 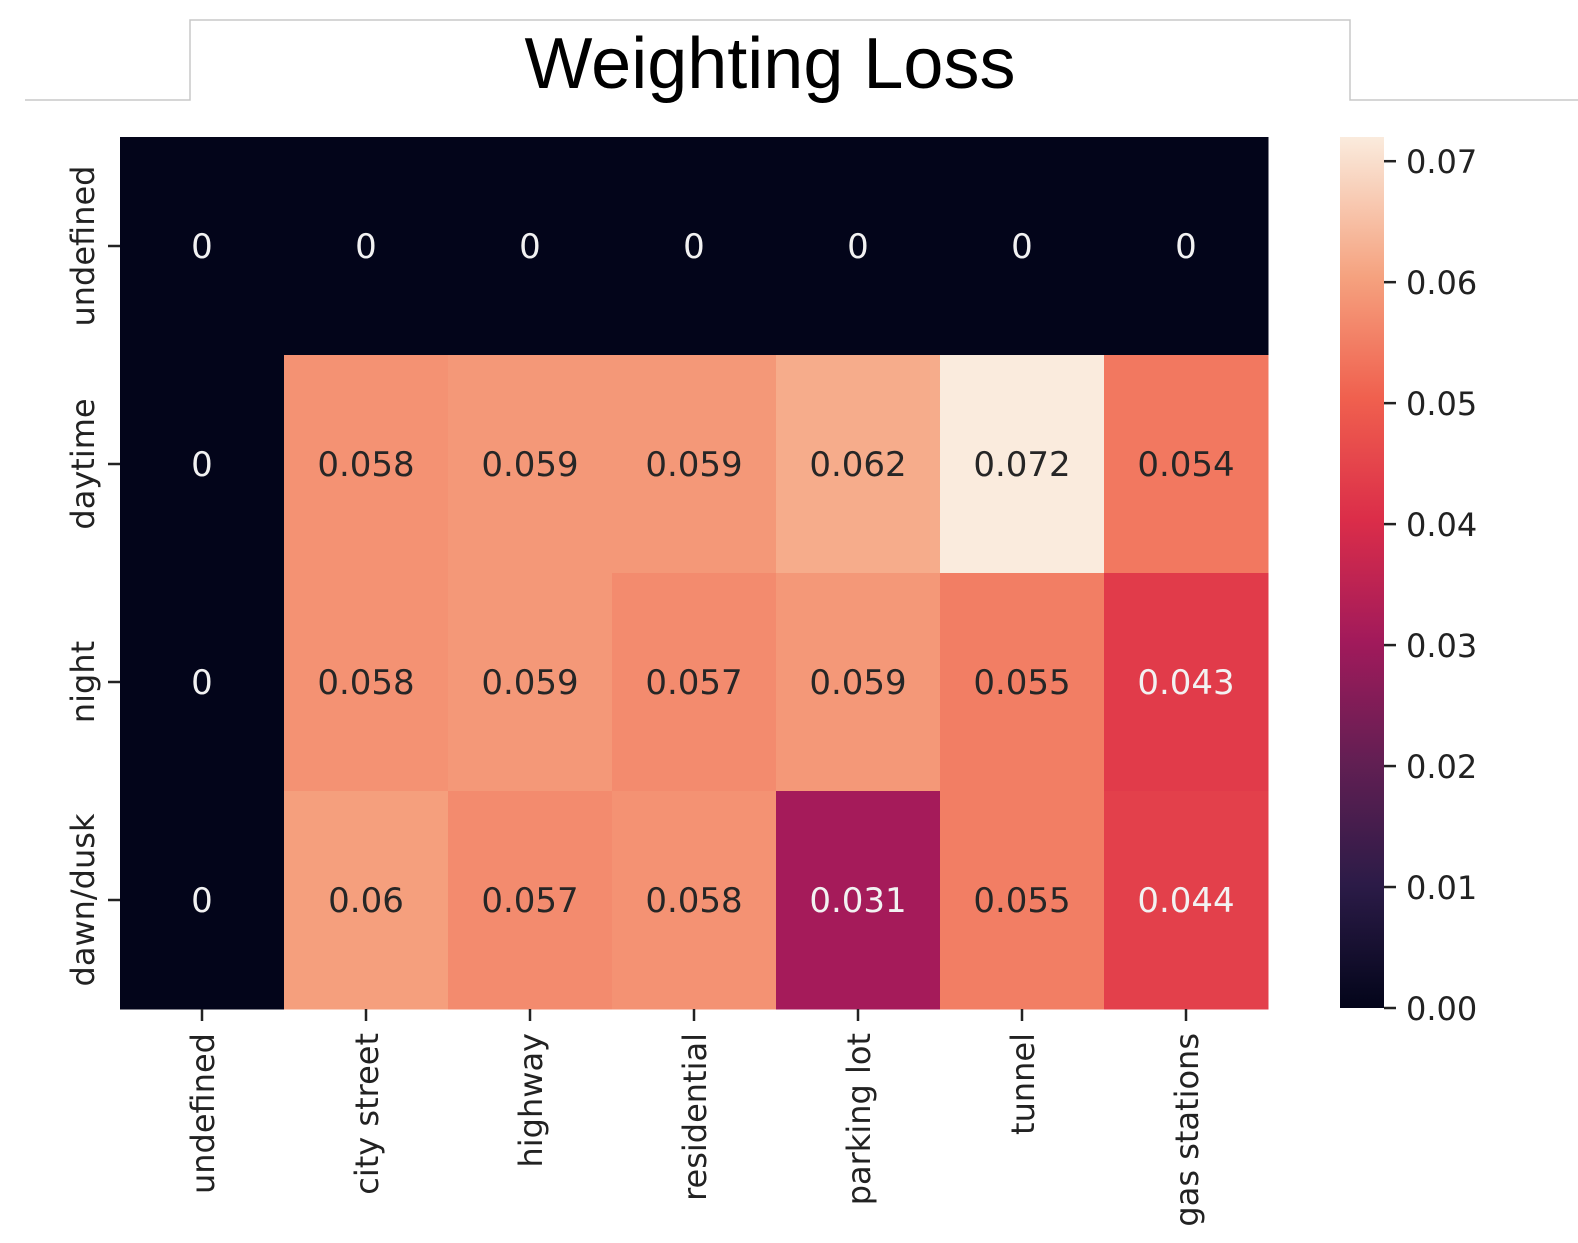 What do you see at coordinates (1187, 1130) in the screenshot?
I see `x-tick-label: gas stations` at bounding box center [1187, 1130].